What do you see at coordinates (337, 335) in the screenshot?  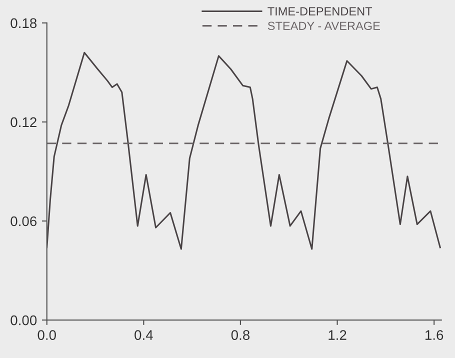 I see `x-tick-label: 1.2` at bounding box center [337, 335].